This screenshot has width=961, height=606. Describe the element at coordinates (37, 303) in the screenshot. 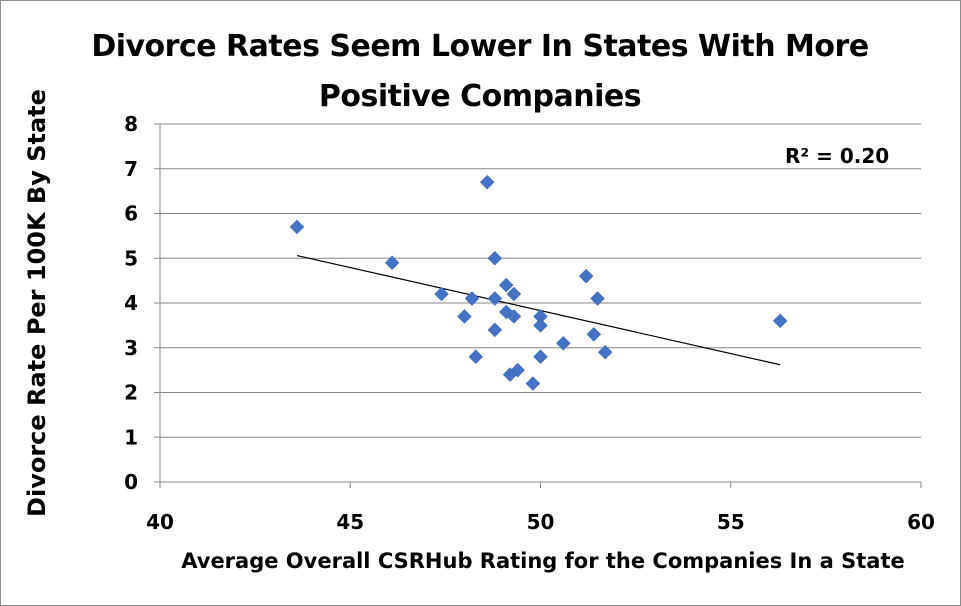

I see `y-axis-title: Divorce Rate Per 100K By State` at that location.